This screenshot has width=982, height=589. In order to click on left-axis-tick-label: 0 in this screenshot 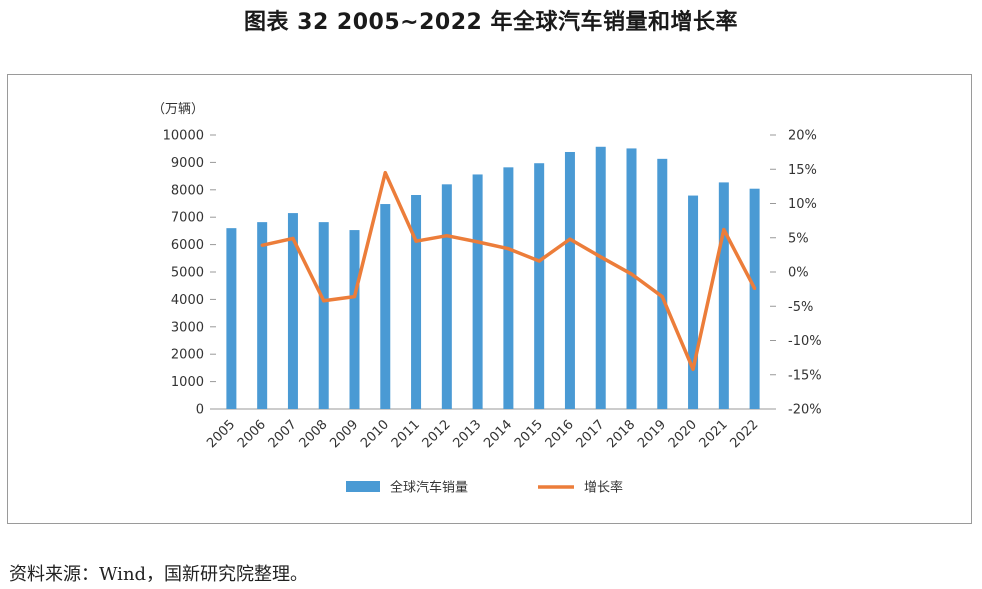, I will do `click(200, 410)`.